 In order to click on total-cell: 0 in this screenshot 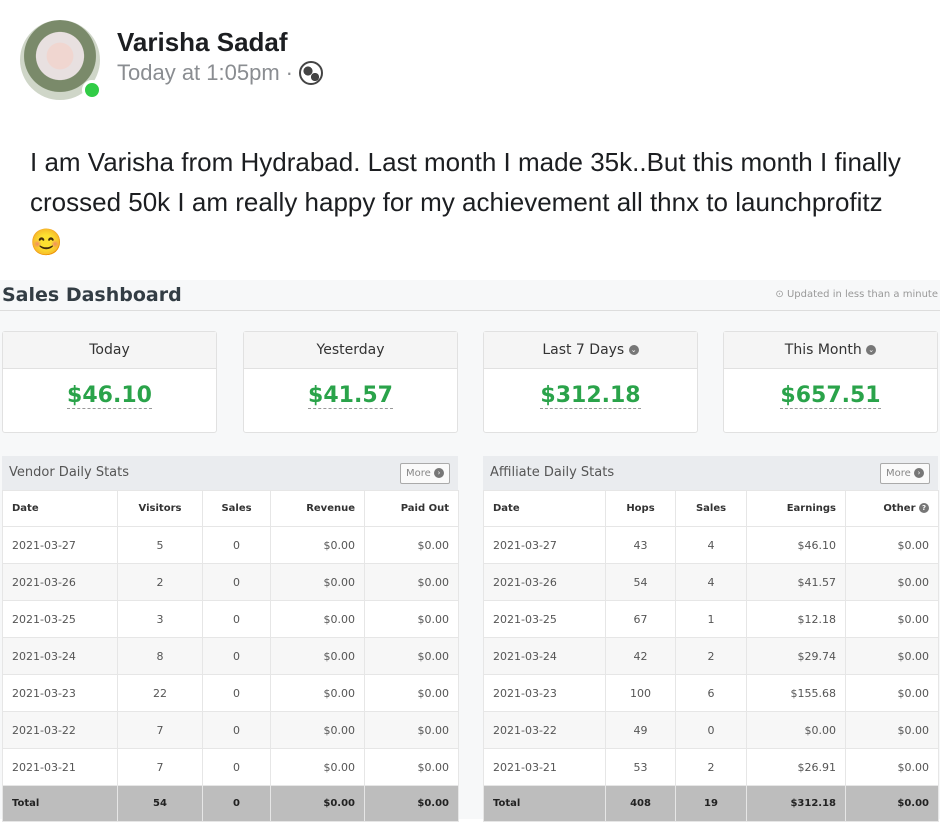, I will do `click(236, 803)`.